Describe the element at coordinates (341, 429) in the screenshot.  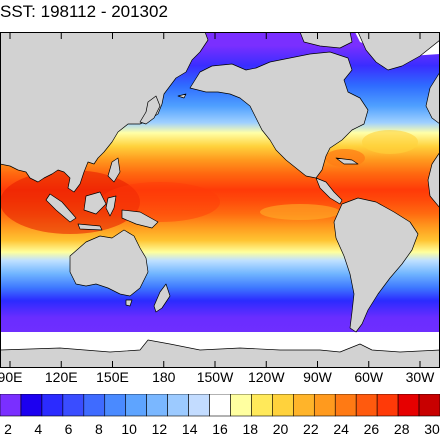
I see `colorbar-label: 24` at that location.